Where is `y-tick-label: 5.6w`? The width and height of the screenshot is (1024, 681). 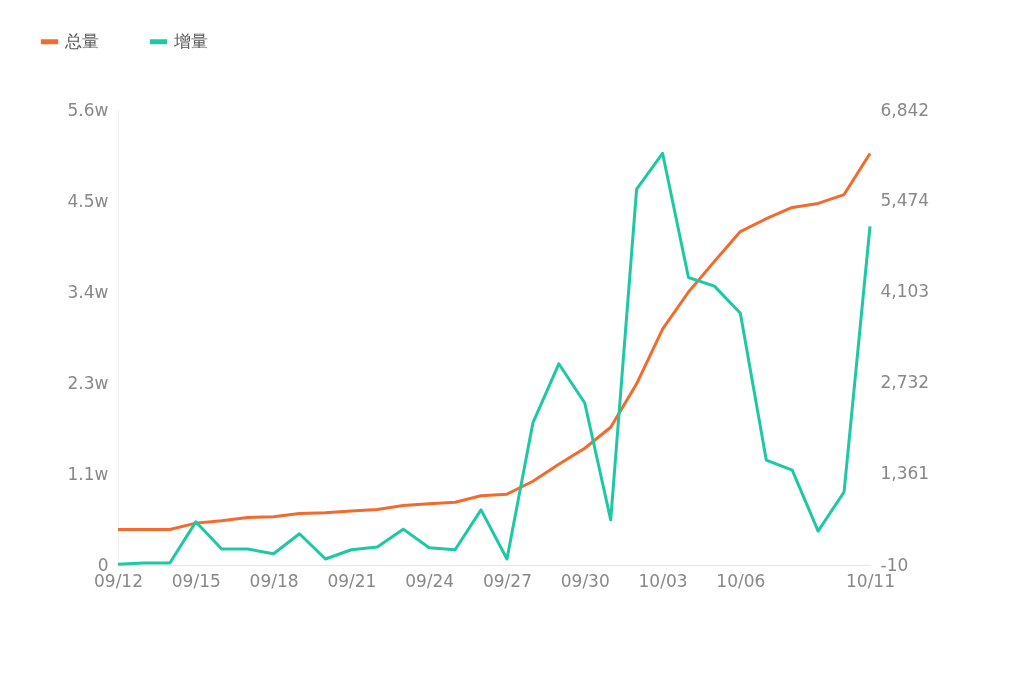
y-tick-label: 5.6w is located at coordinates (88, 109).